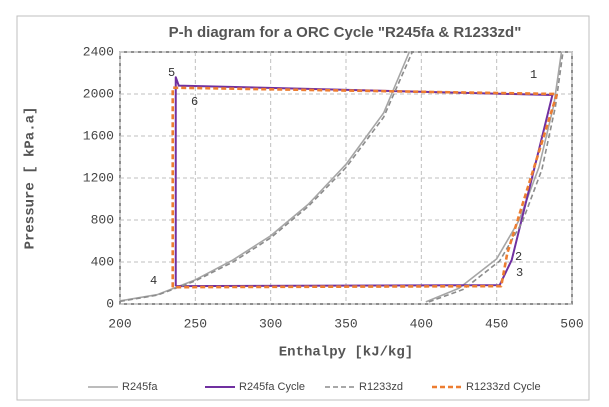 The width and height of the screenshot is (609, 407). What do you see at coordinates (194, 102) in the screenshot?
I see `point-label: 6` at bounding box center [194, 102].